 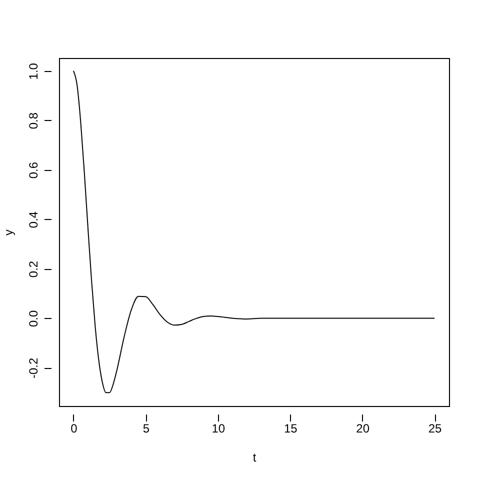 What do you see at coordinates (435, 429) in the screenshot?
I see `x-tick-label: 25` at bounding box center [435, 429].